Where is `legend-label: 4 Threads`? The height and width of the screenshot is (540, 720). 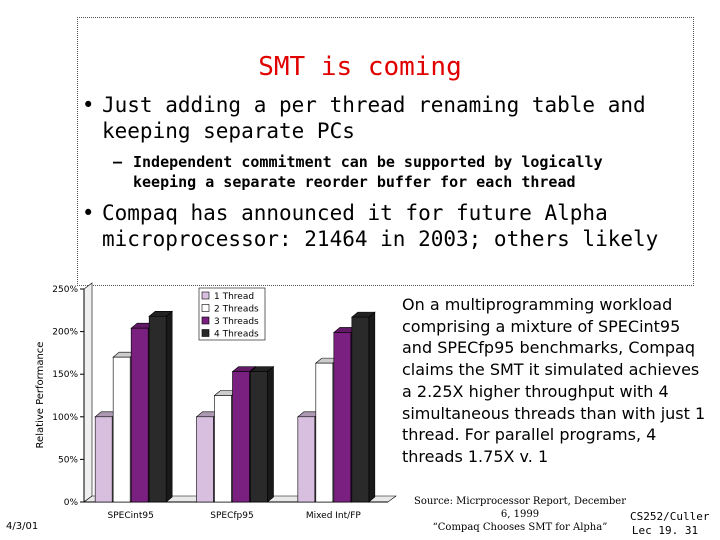 legend-label: 4 Threads is located at coordinates (236, 335).